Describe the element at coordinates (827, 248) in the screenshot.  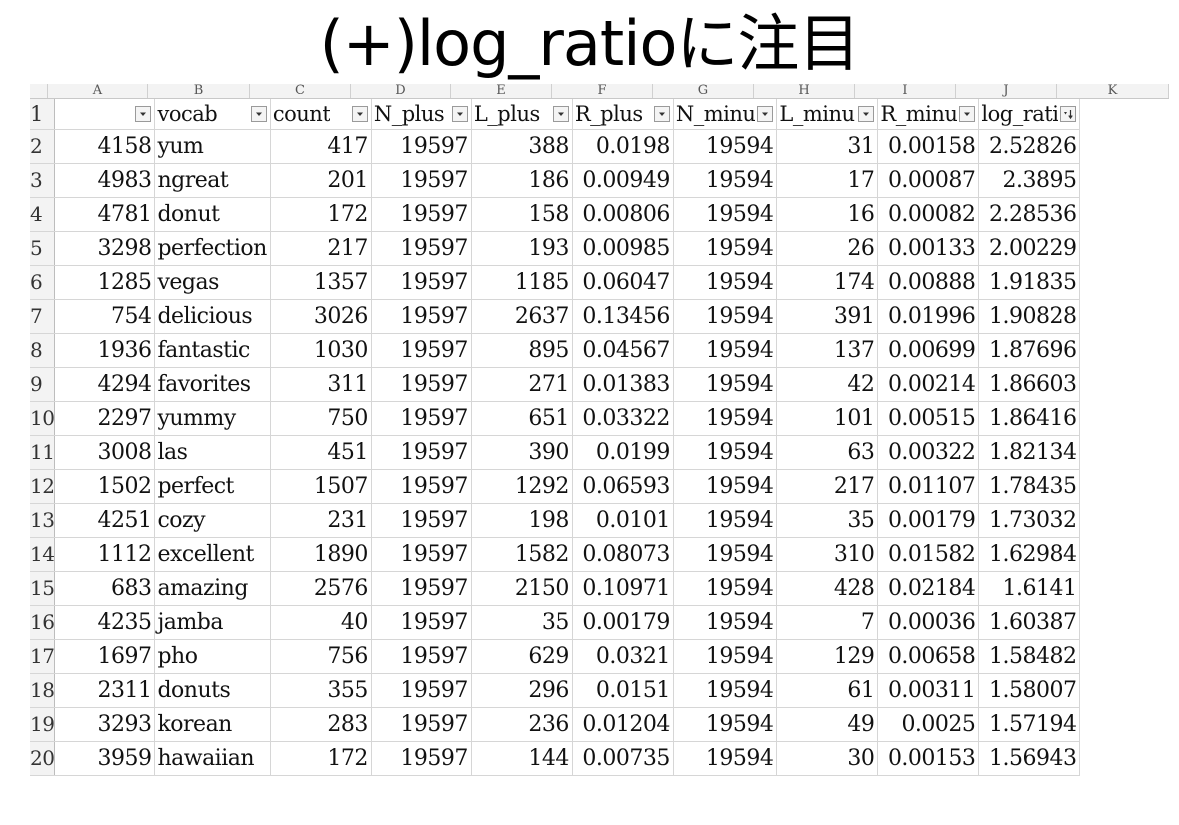
I see `table-cell: 26` at that location.